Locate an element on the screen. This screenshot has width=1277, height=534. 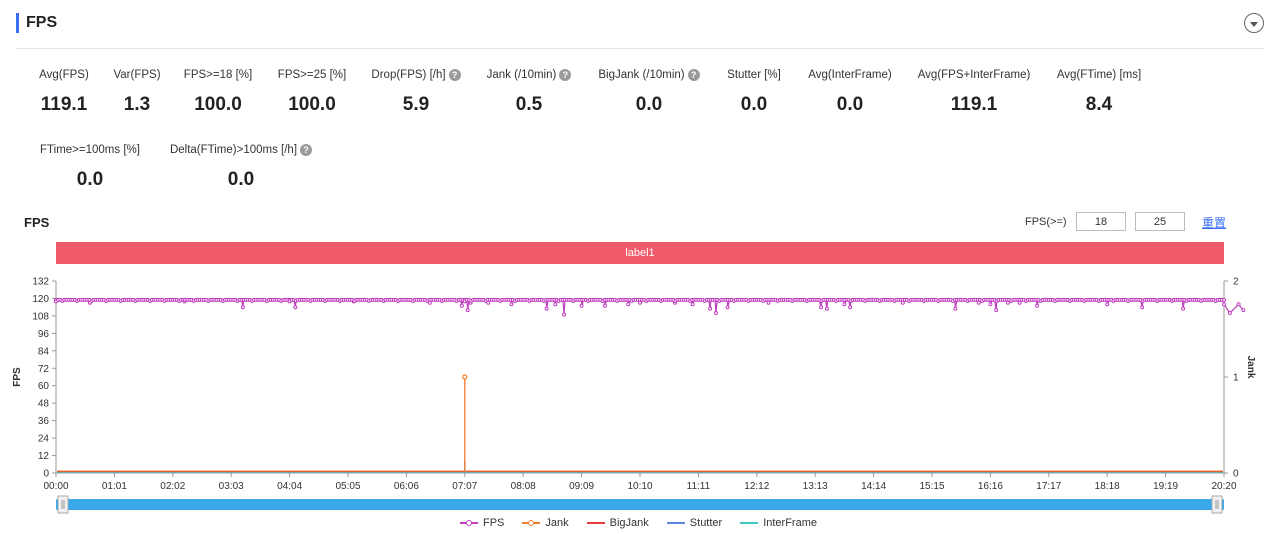
legend-item-stutter: Stutter is located at coordinates (694, 523).